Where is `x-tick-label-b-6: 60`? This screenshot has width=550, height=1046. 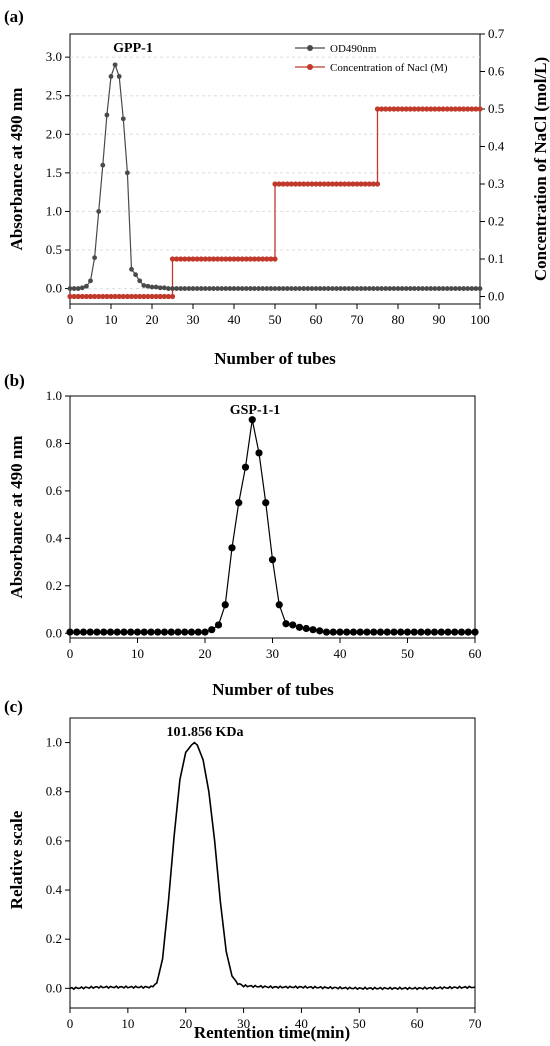 x-tick-label-b-6: 60 is located at coordinates (475, 653).